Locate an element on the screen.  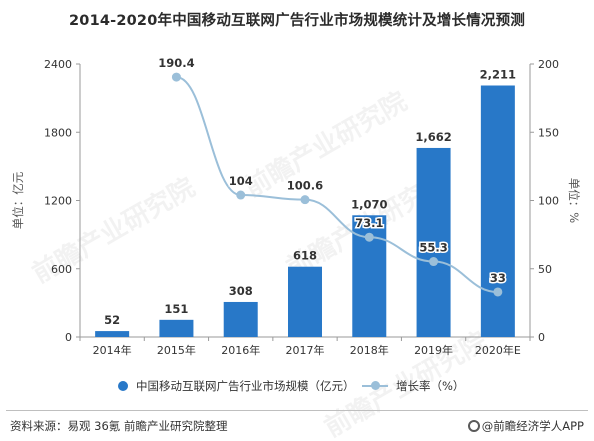
bar-value-label: 1,070 is located at coordinates (369, 204).